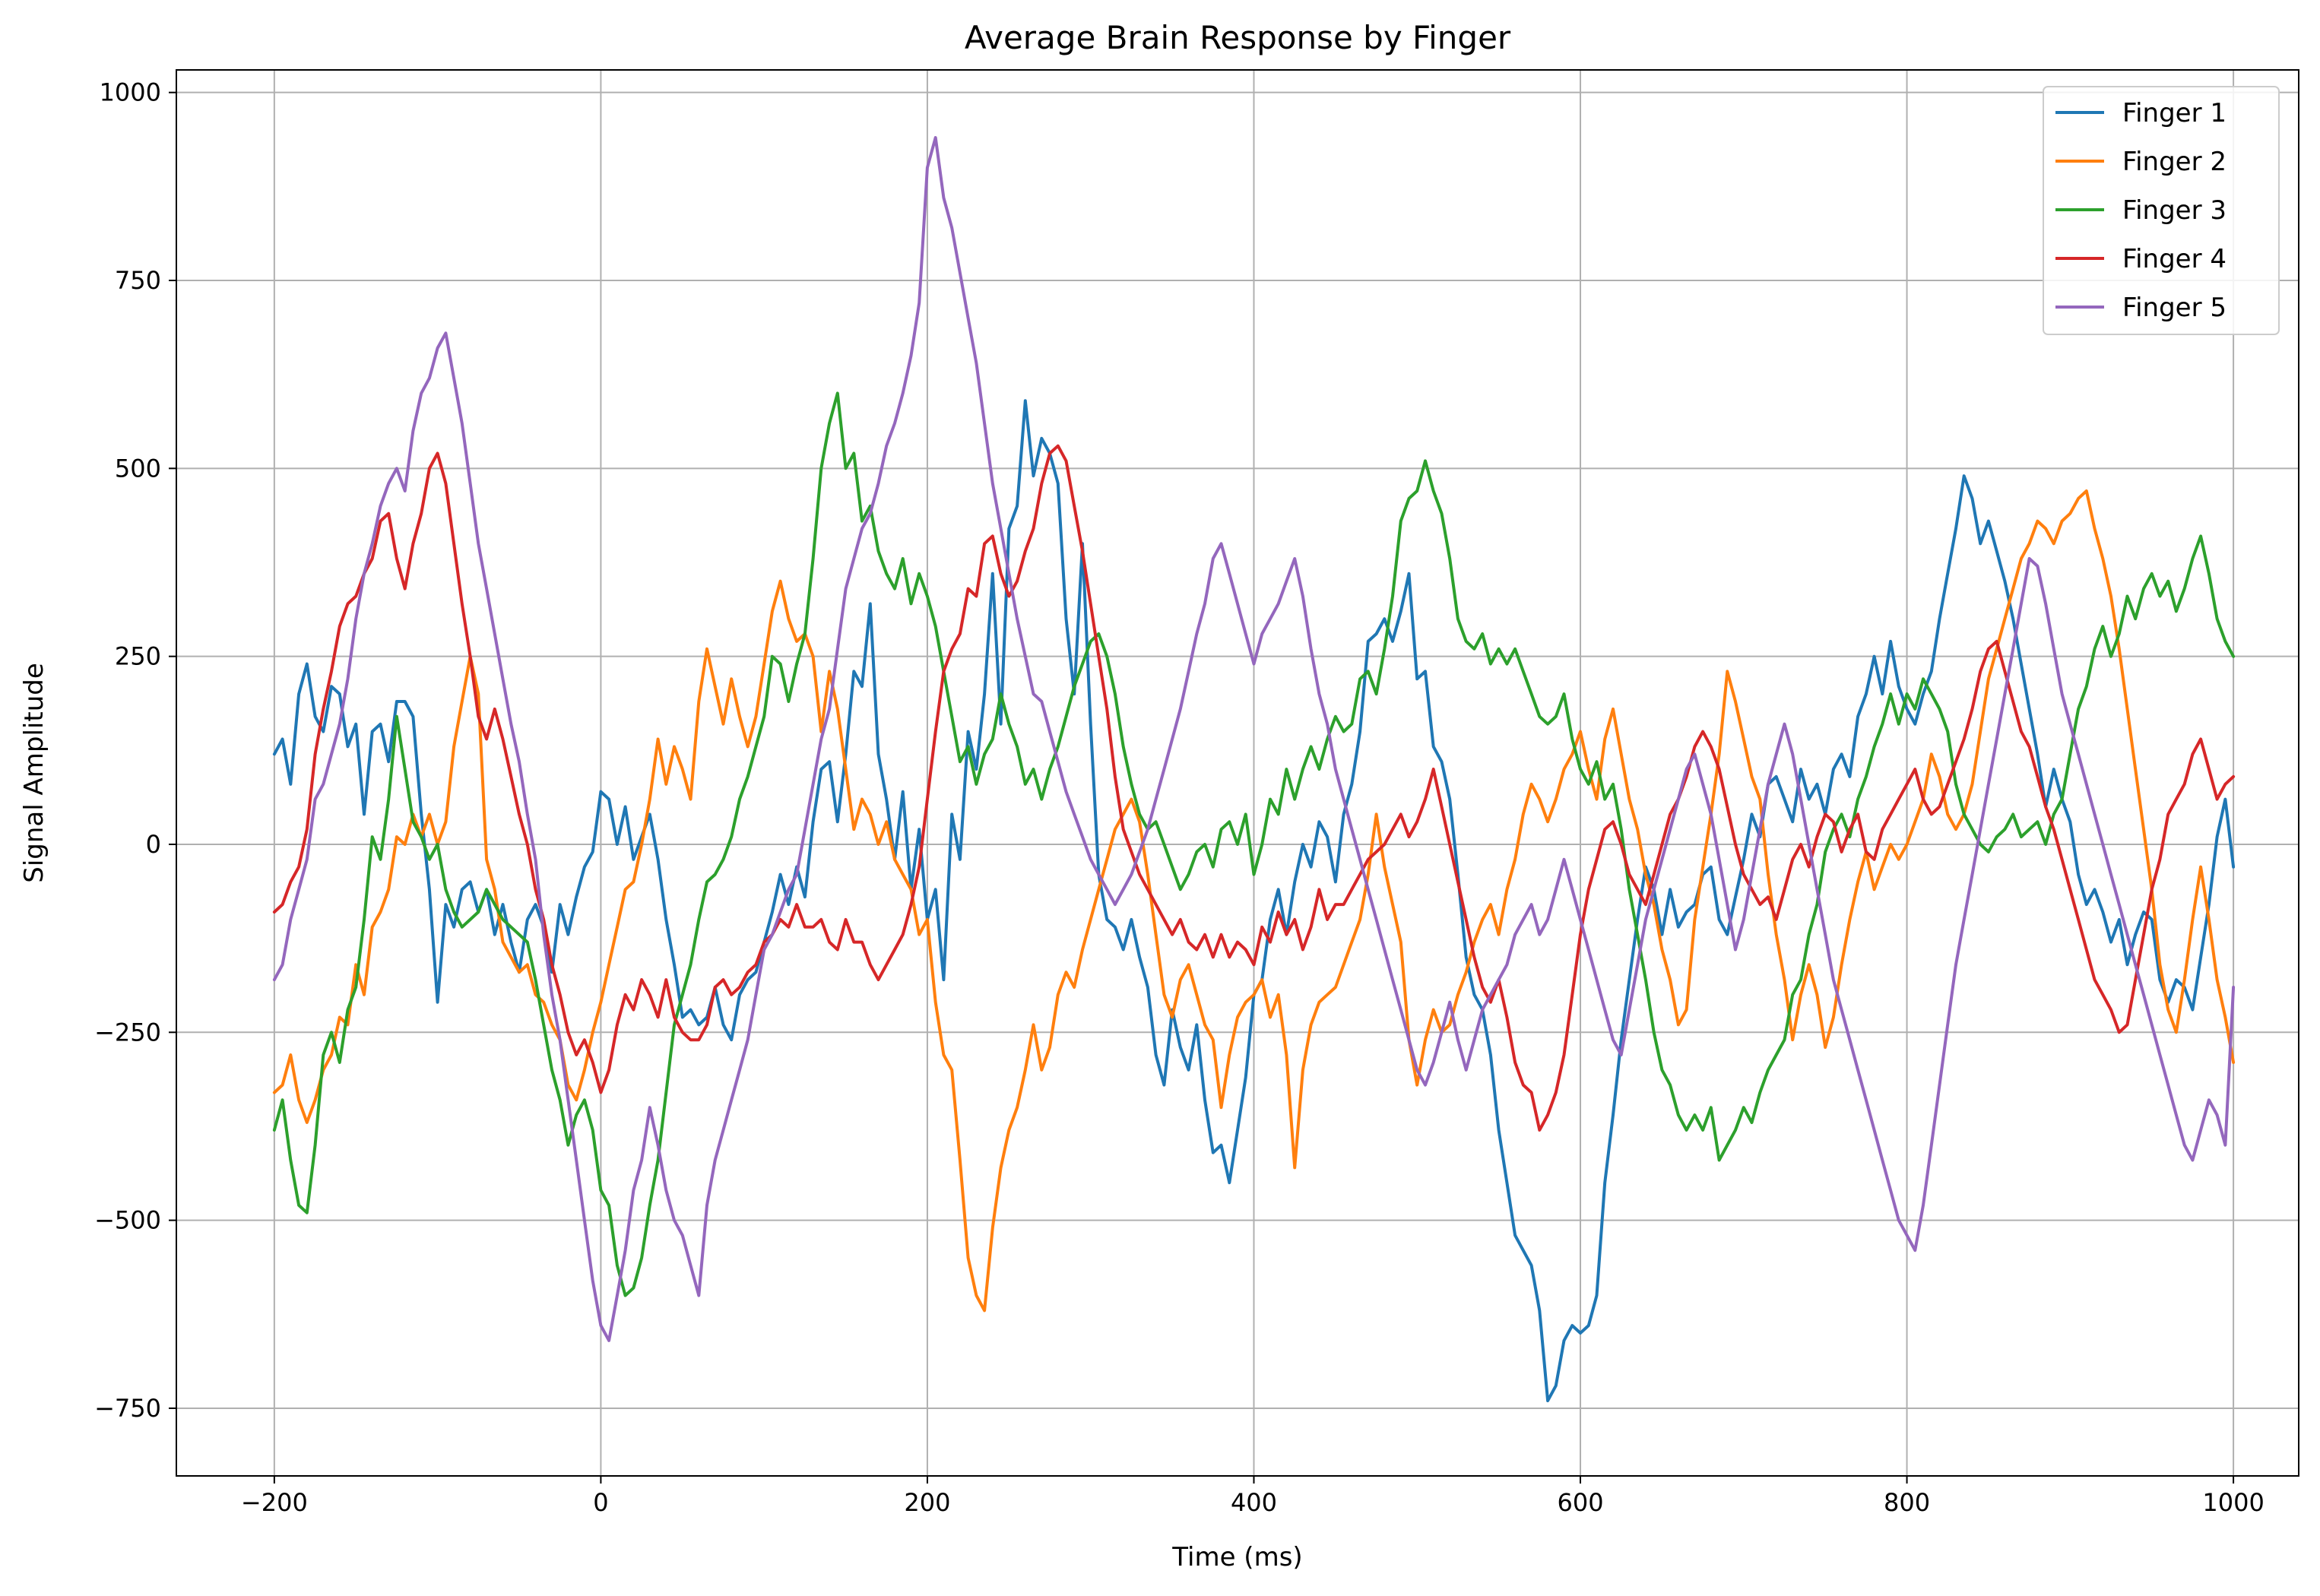 This screenshot has height=1596, width=2320. Describe the element at coordinates (2233, 1503) in the screenshot. I see `x-tick-label: 1000` at that location.